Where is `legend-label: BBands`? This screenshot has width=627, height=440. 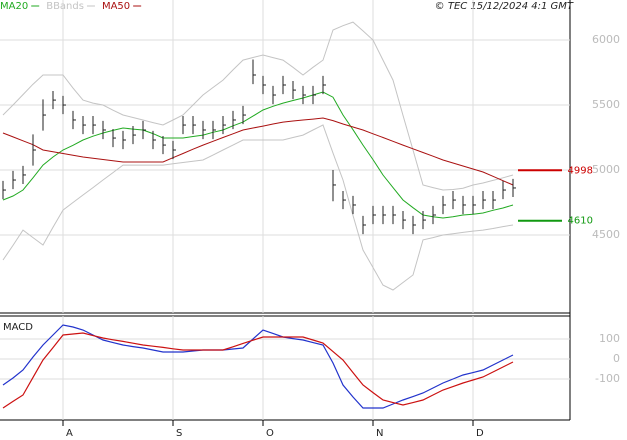
legend-label: BBands is located at coordinates (65, 6).